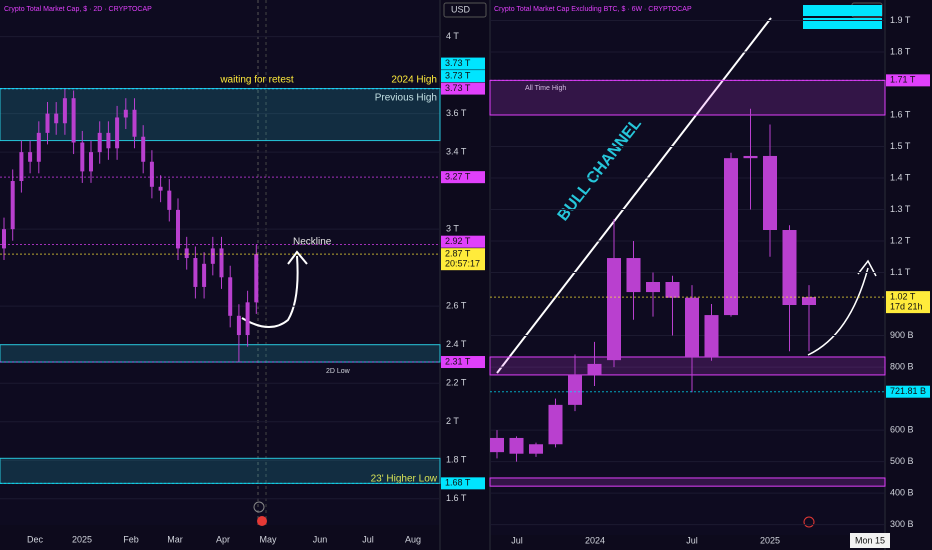 The image size is (932, 550). What do you see at coordinates (456, 344) in the screenshot?
I see `y-tick-label: 2.4 T` at bounding box center [456, 344].